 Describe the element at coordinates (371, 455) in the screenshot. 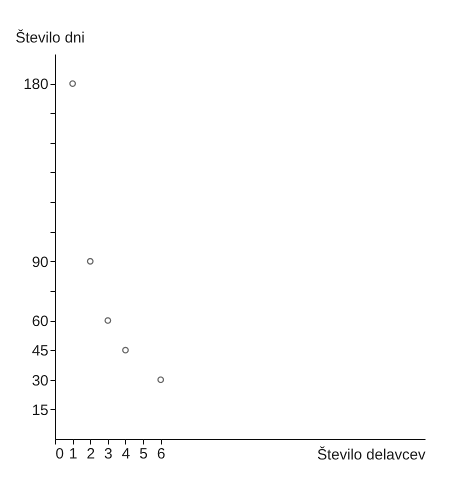

I see `x-axis-title: Število delavcev` at that location.